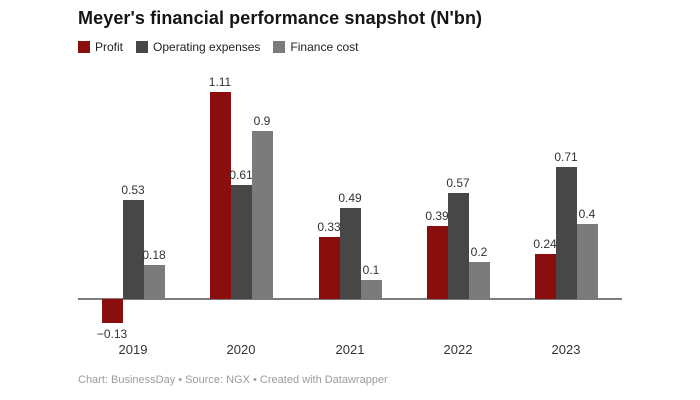  Describe the element at coordinates (241, 242) in the screenshot. I see `bar-operating-expenses-2020` at that location.